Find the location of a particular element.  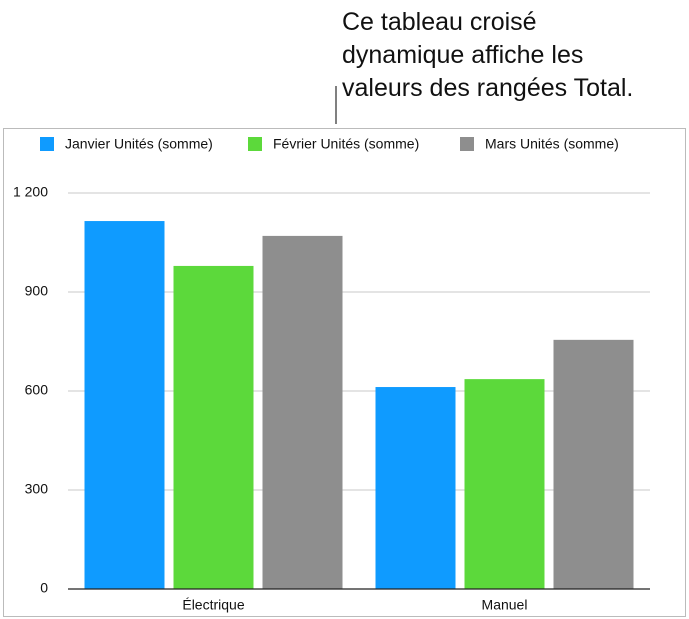

annotation: dynamique affiche les is located at coordinates (462, 55).